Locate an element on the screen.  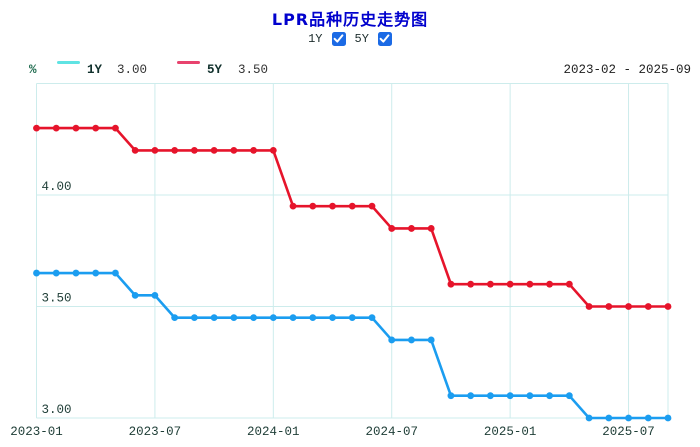
svg-text: 4.00 is located at coordinates (57, 187).